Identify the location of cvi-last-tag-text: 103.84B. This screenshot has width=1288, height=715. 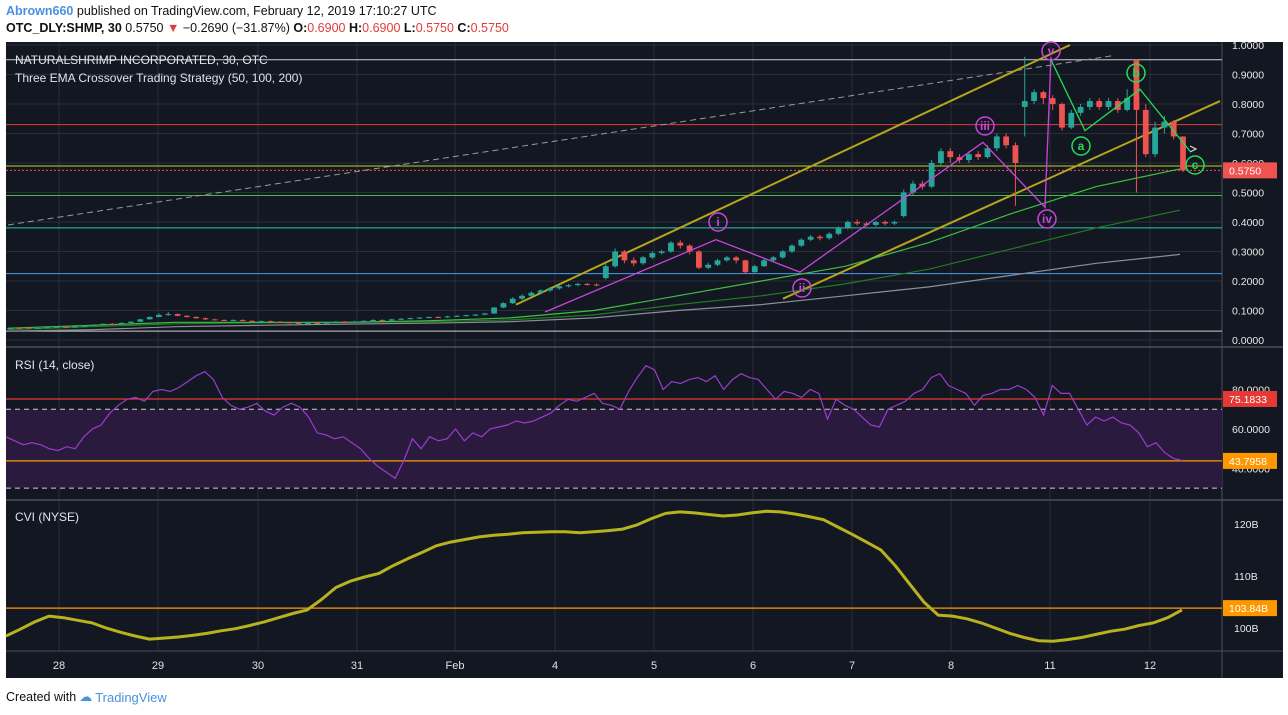
(1248, 609).